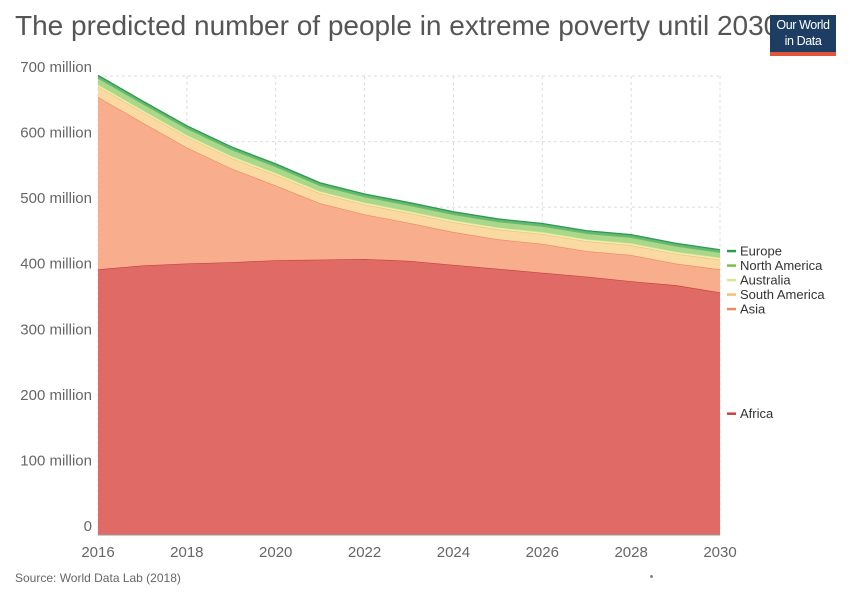  What do you see at coordinates (88, 526) in the screenshot?
I see `y-tick-label: 0` at bounding box center [88, 526].